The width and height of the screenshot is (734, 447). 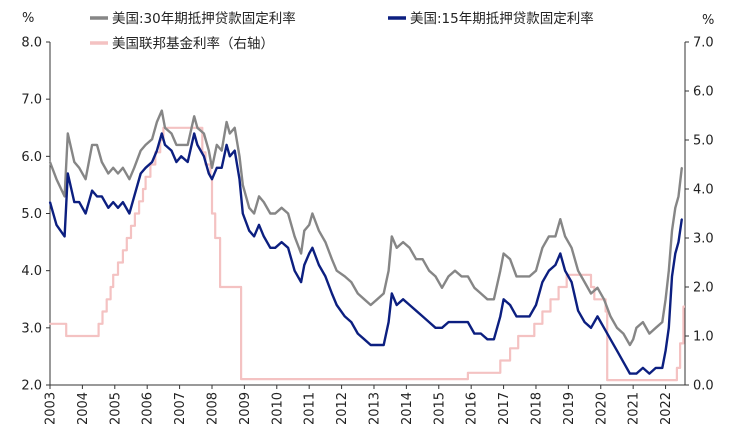 What do you see at coordinates (703, 92) in the screenshot?
I see `right-tick-label: 6.0` at bounding box center [703, 92].